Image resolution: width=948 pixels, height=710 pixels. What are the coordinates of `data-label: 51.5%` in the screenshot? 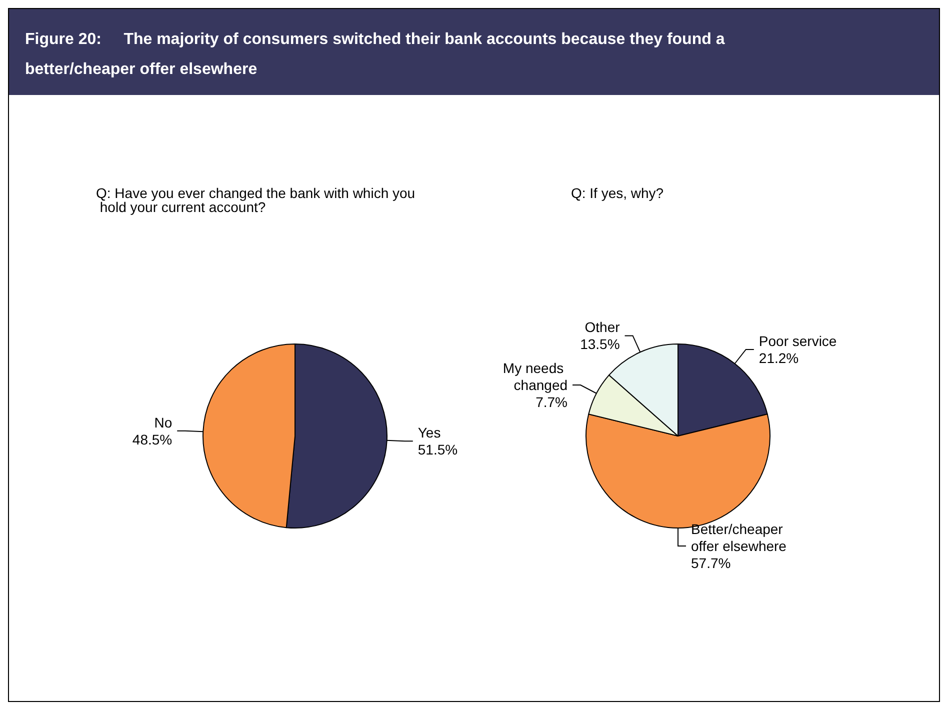 It's located at (438, 450).